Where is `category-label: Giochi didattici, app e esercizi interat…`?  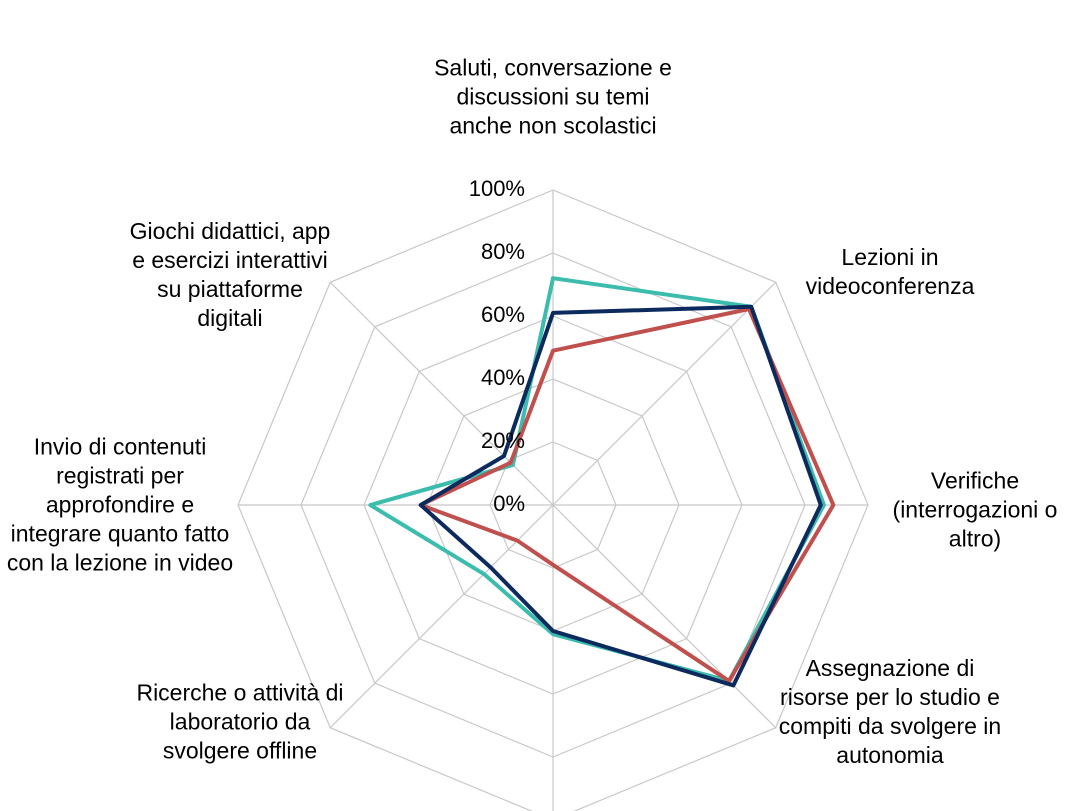
category-label: Giochi didattici, app e esercizi interat… is located at coordinates (230, 274).